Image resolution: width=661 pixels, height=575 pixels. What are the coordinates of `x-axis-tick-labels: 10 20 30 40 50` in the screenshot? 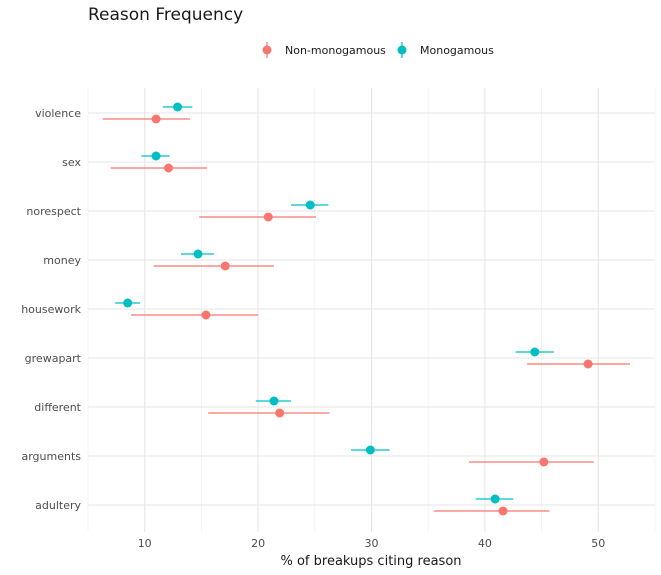 It's located at (372, 543).